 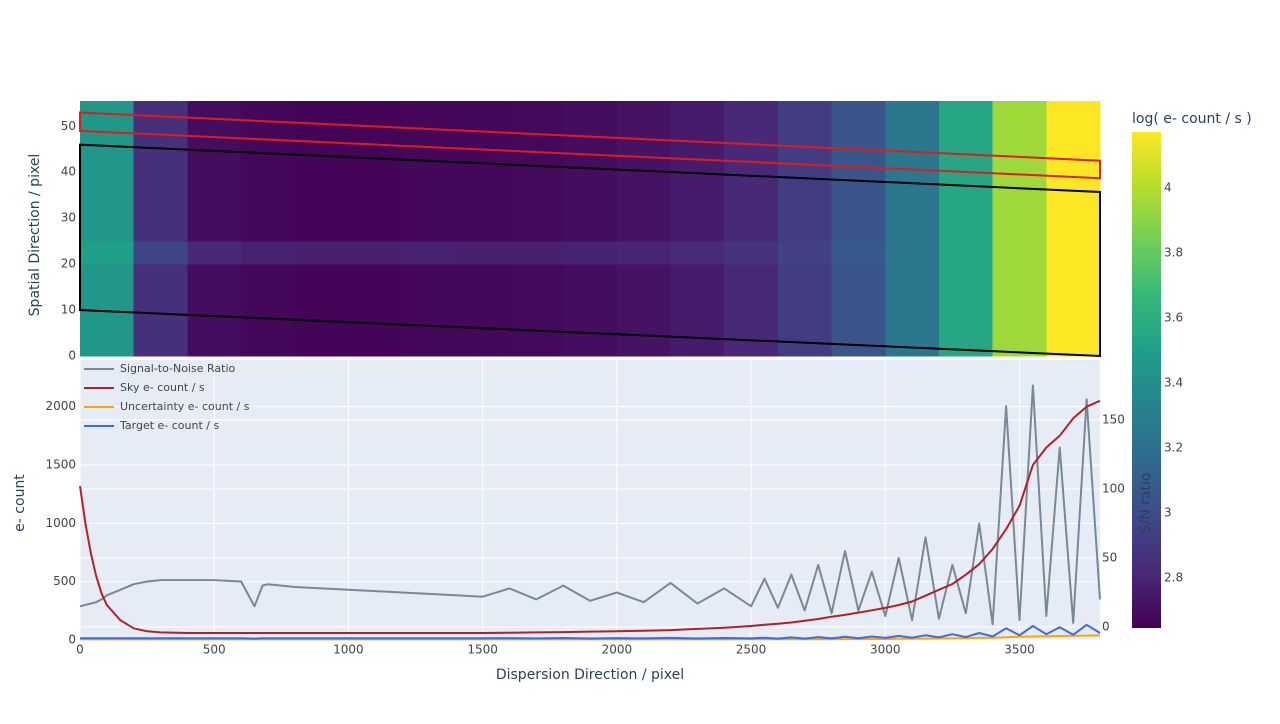 I want to click on colorbar-tick-label: 2.8, so click(x=1173, y=577).